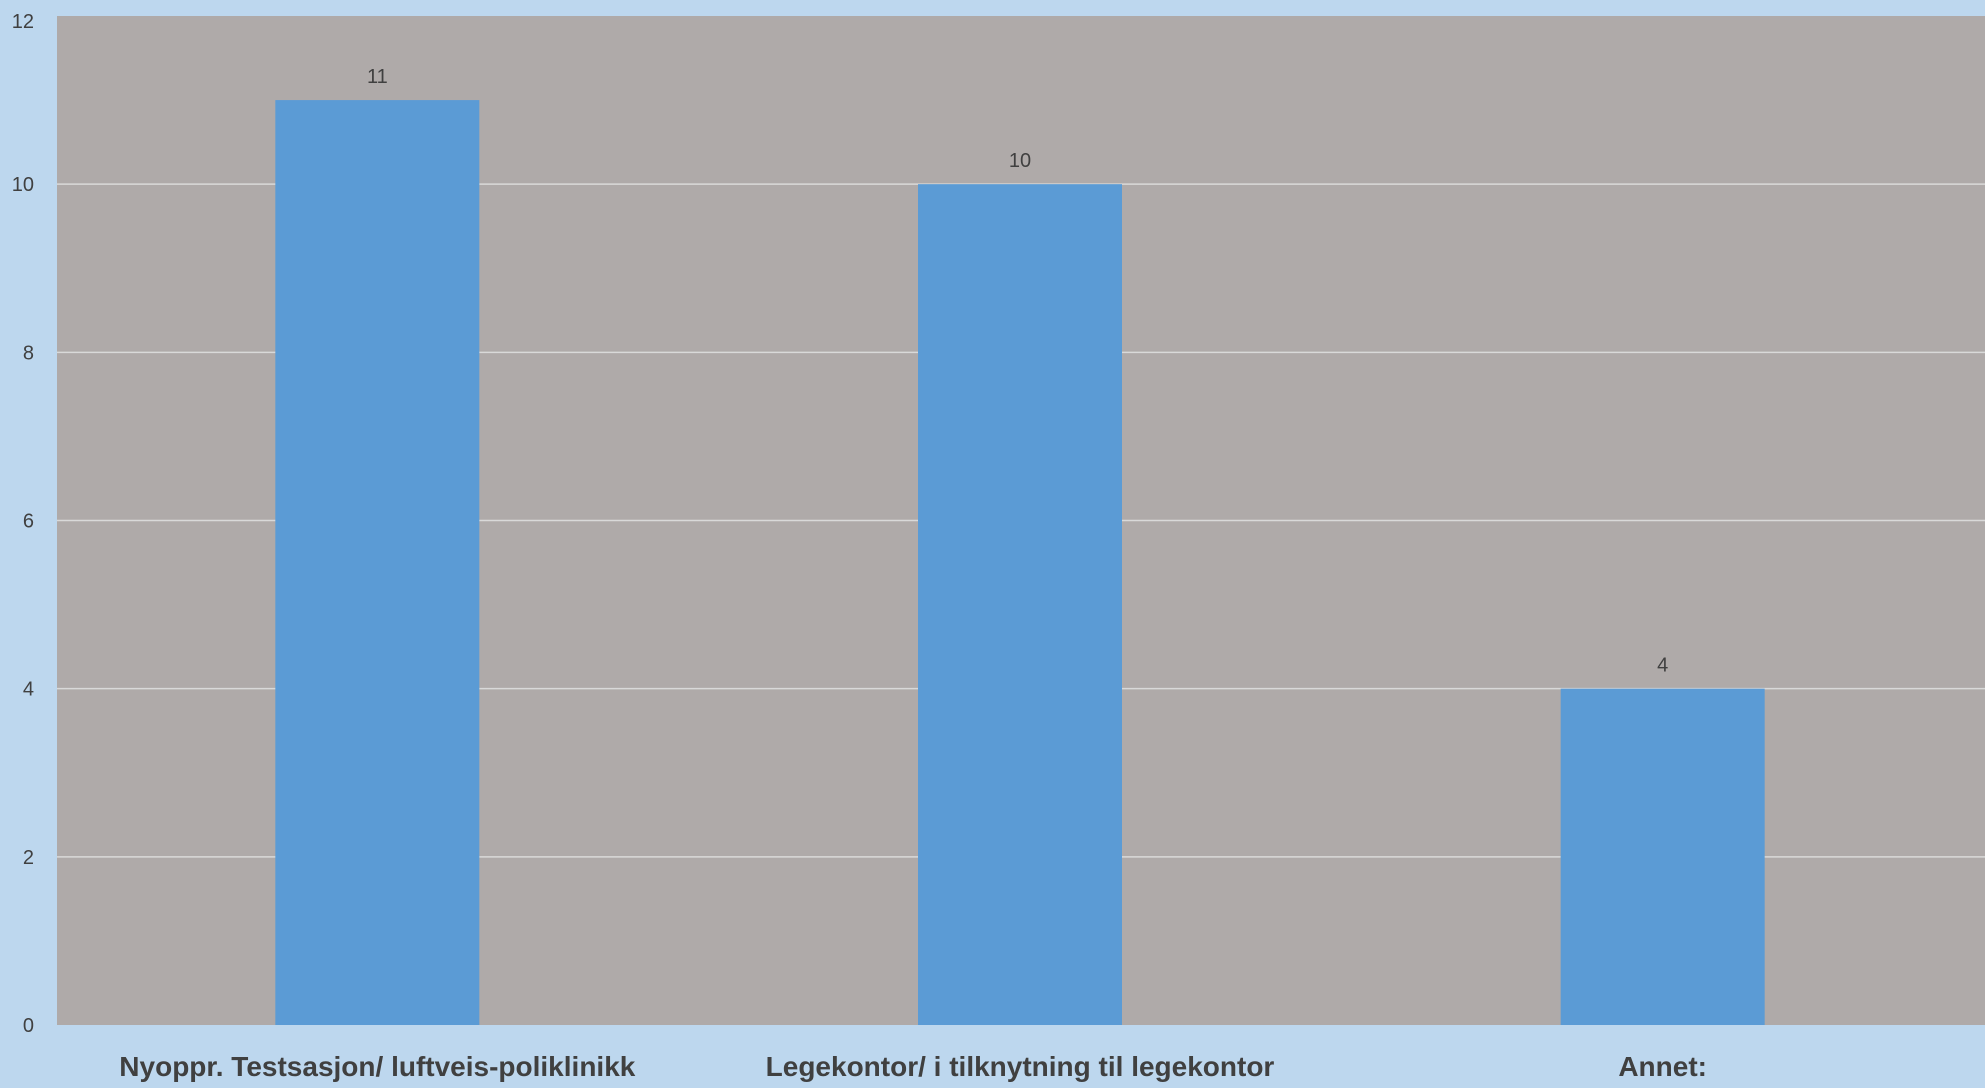 The height and width of the screenshot is (1088, 1985). I want to click on y-tick-label-0: 0, so click(28, 1026).